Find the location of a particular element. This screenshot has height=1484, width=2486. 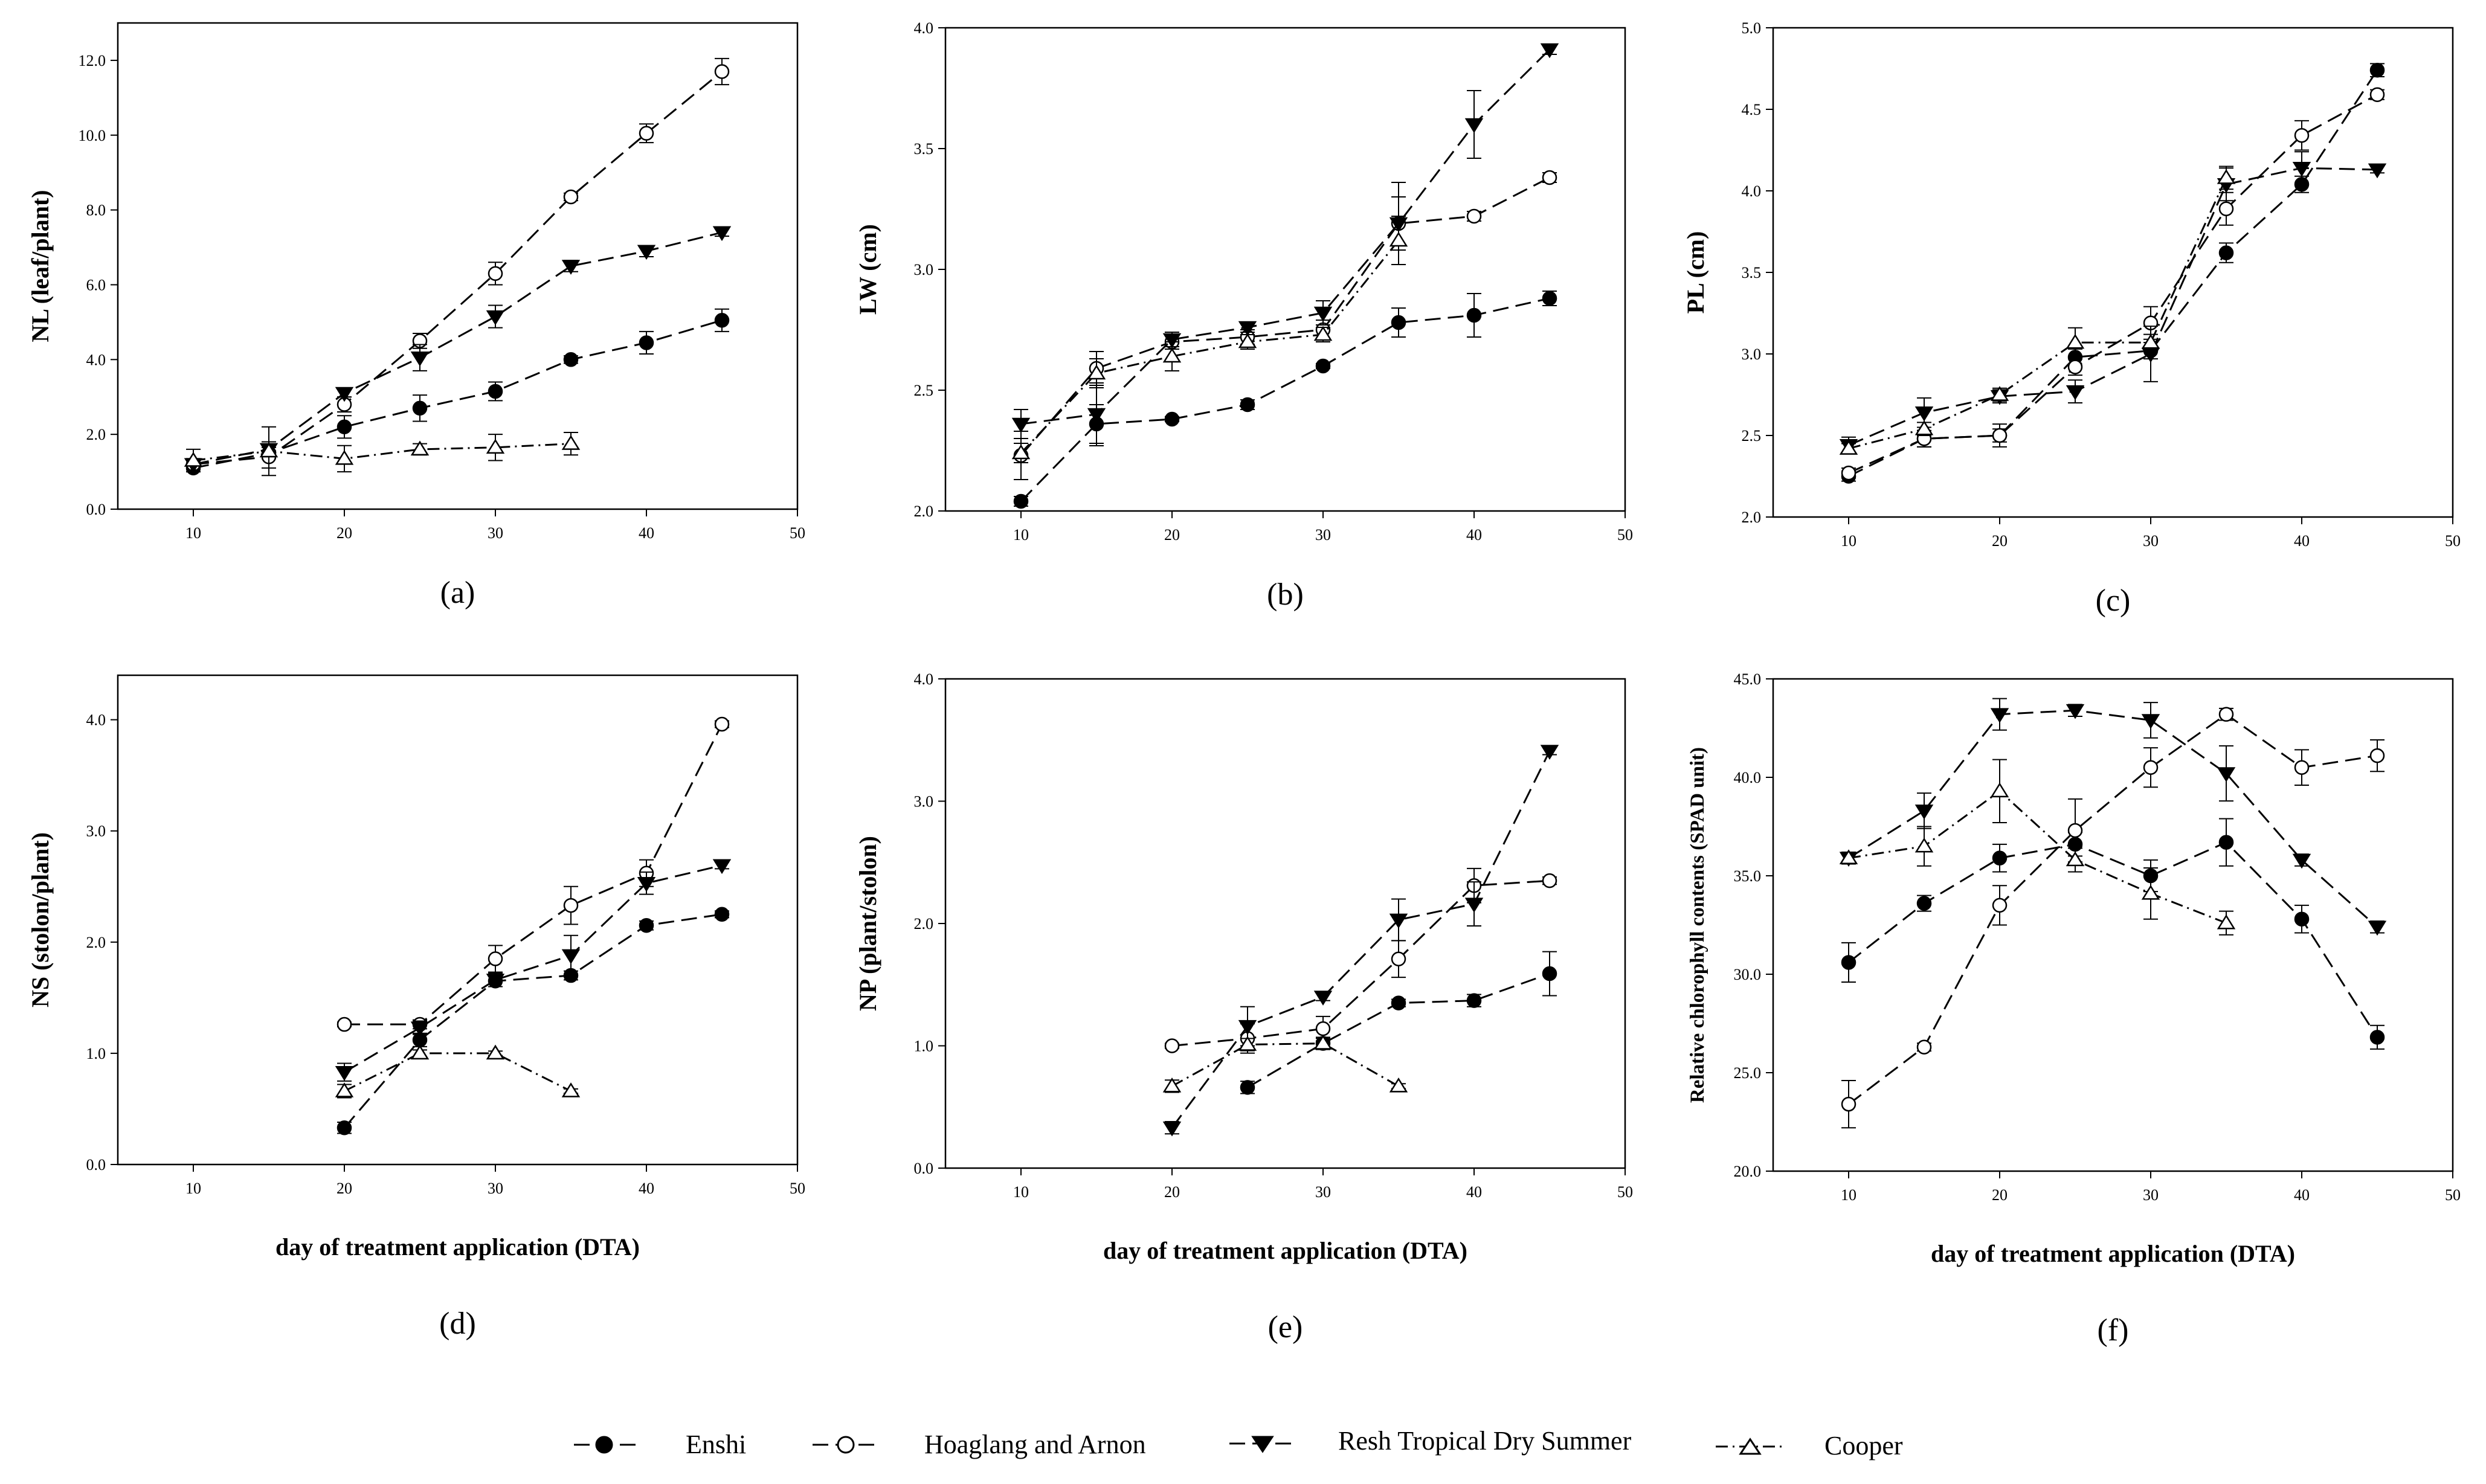

y-tick-label: 12.0 is located at coordinates (93, 60).